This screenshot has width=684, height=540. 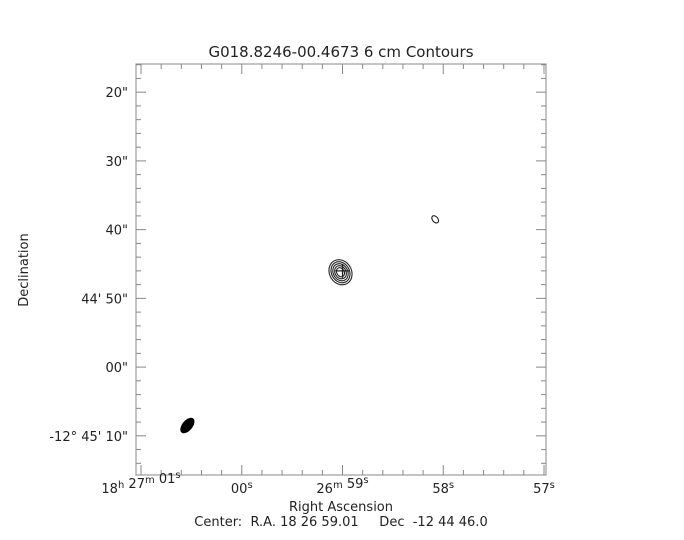 I want to click on chart-title: G018.8246-00.4673 6 cm Contours, so click(x=340, y=52).